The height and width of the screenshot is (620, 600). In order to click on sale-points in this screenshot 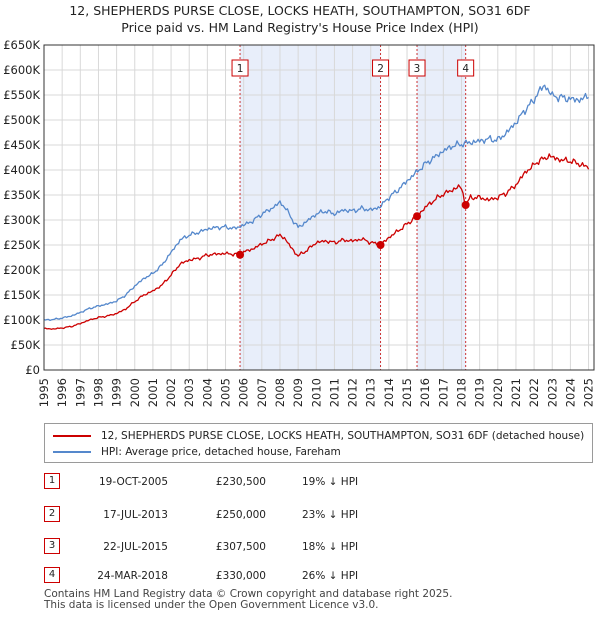, I will do `click(353, 230)`.